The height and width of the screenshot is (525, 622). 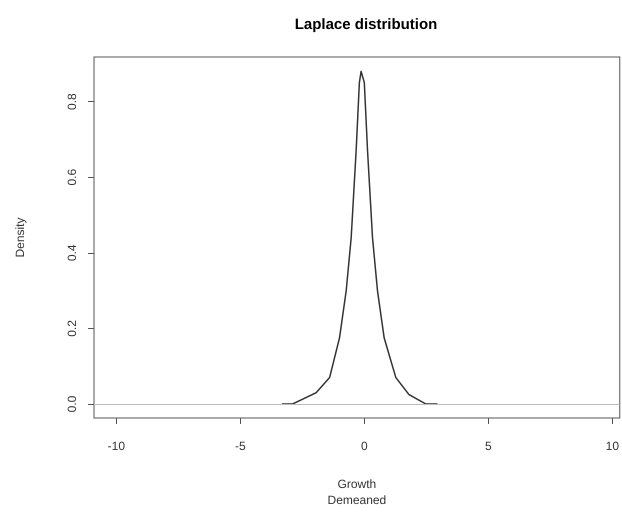 I want to click on x-tick-label: -5, so click(x=240, y=446).